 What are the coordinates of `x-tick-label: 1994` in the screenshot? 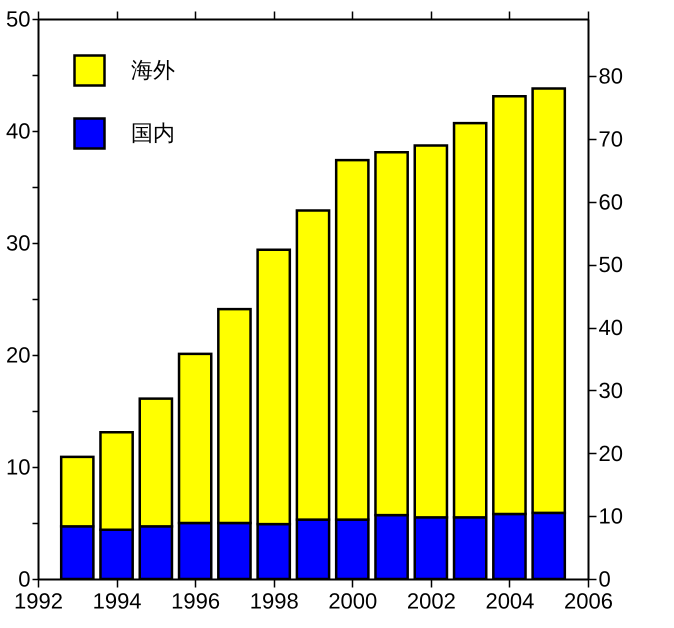 It's located at (117, 601).